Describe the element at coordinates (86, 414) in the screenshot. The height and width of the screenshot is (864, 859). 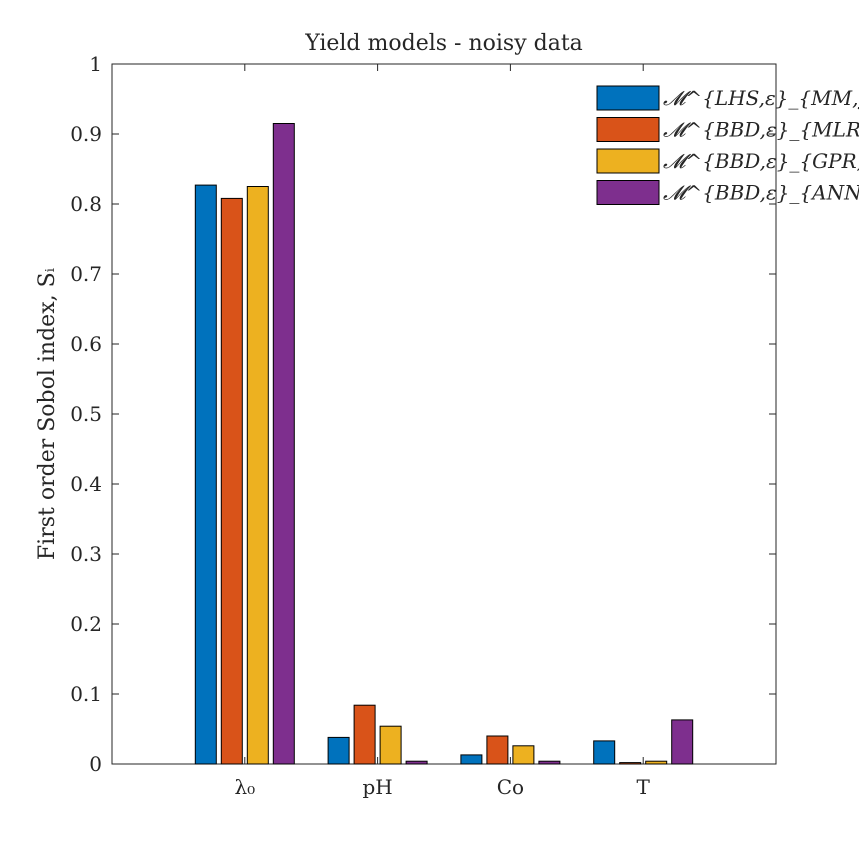
I see `y-tick-label: 0.5` at that location.